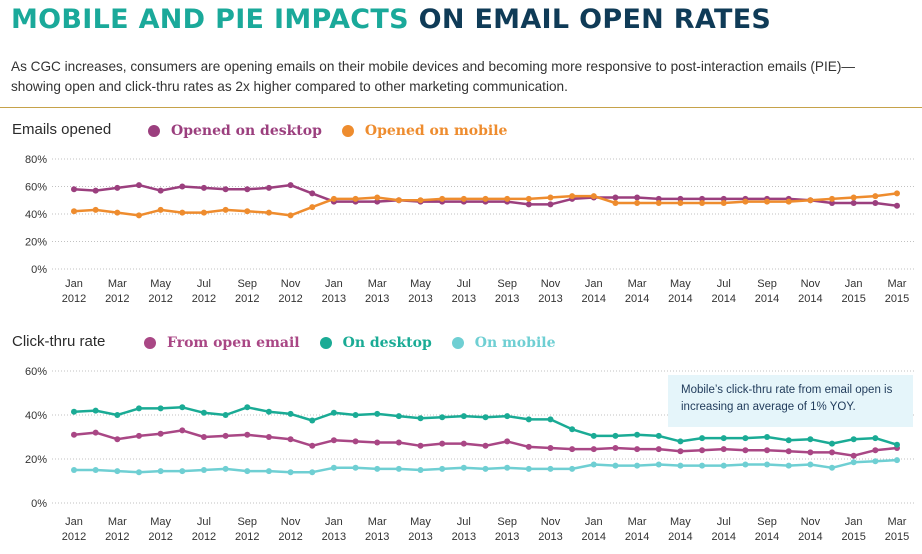 The height and width of the screenshot is (554, 922). I want to click on legend-label-mobile: Opened on mobile, so click(436, 131).